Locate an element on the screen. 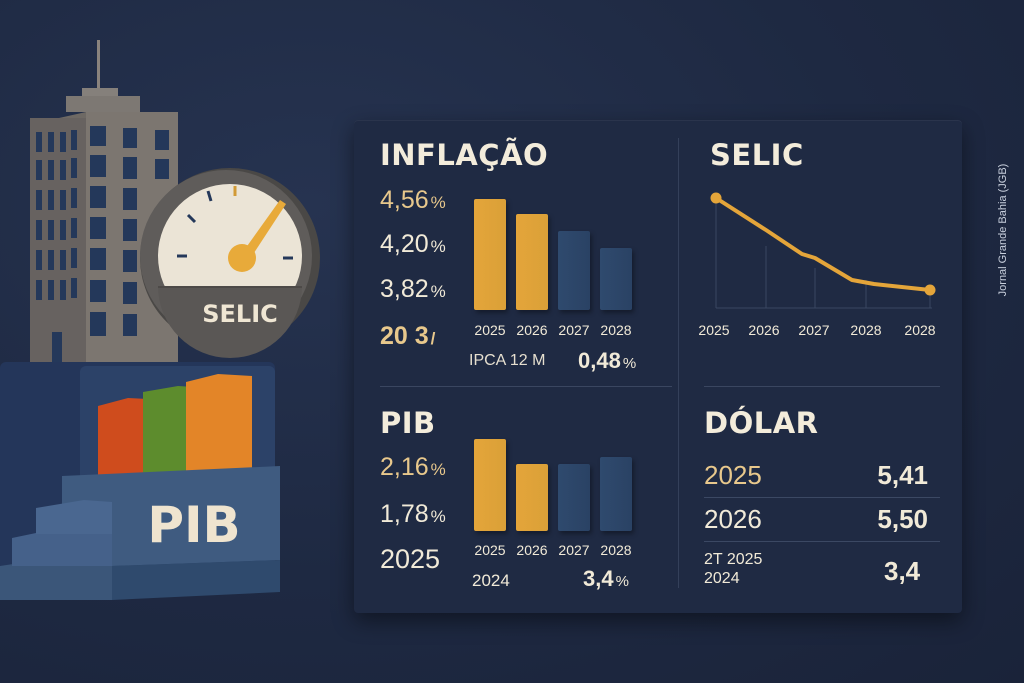 Image resolution: width=1024 pixels, height=683 pixels. pib-footer-value: 3,4% is located at coordinates (606, 578).